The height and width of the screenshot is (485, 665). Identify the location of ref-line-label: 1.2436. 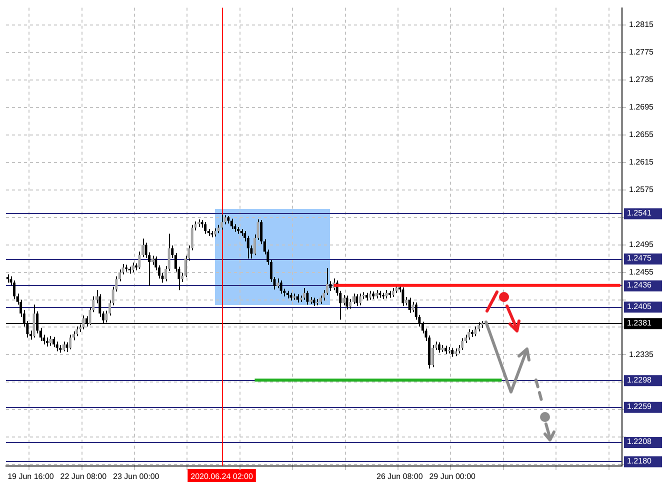
(639, 285).